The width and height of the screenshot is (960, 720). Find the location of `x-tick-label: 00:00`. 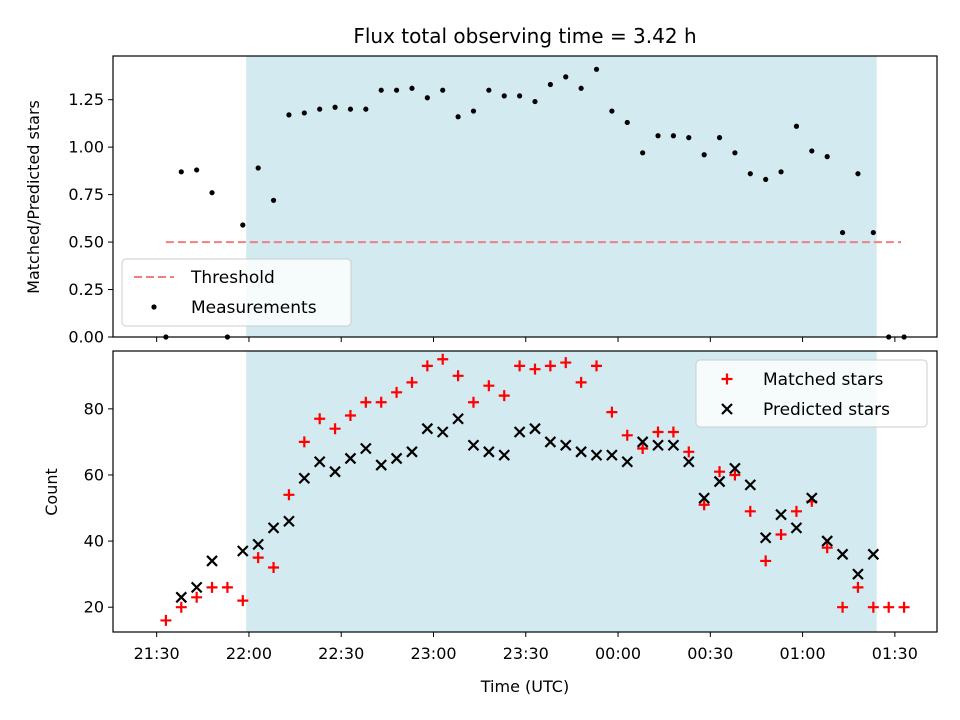

x-tick-label: 00:00 is located at coordinates (618, 653).